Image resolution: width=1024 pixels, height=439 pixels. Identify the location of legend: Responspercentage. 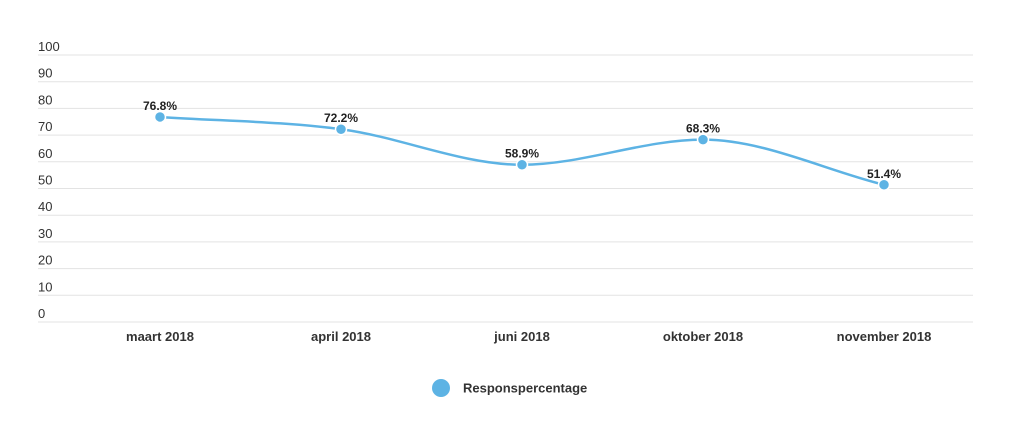
(509, 388).